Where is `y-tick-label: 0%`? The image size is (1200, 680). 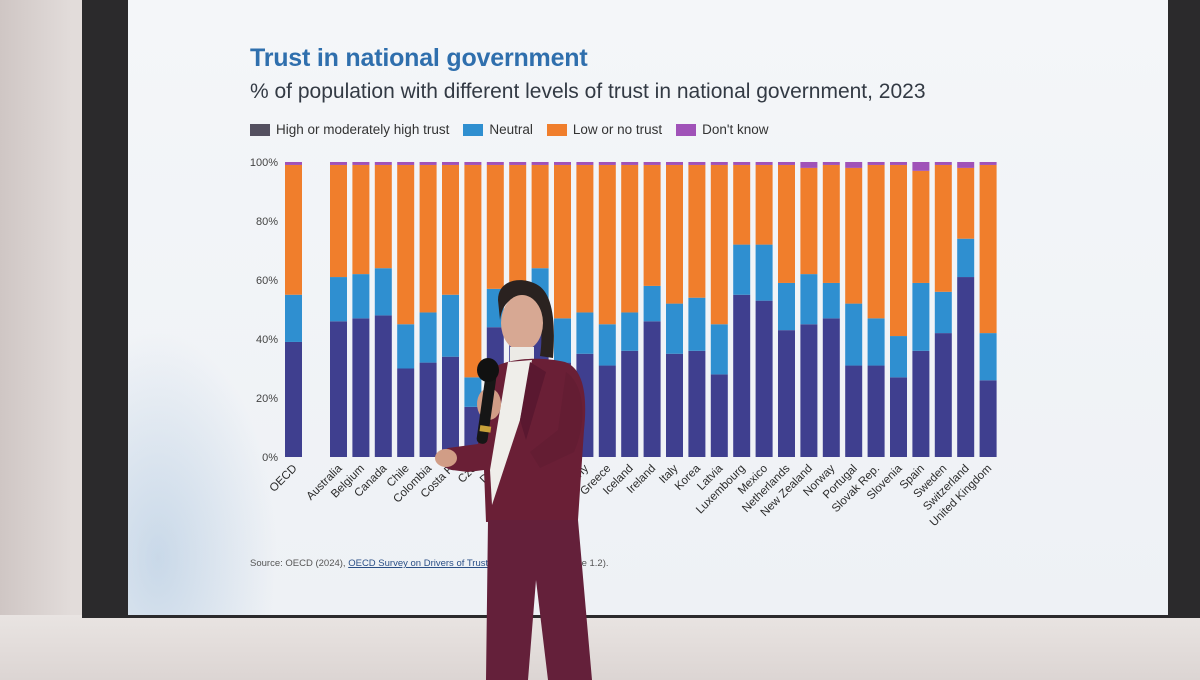 y-tick-label: 0% is located at coordinates (270, 458).